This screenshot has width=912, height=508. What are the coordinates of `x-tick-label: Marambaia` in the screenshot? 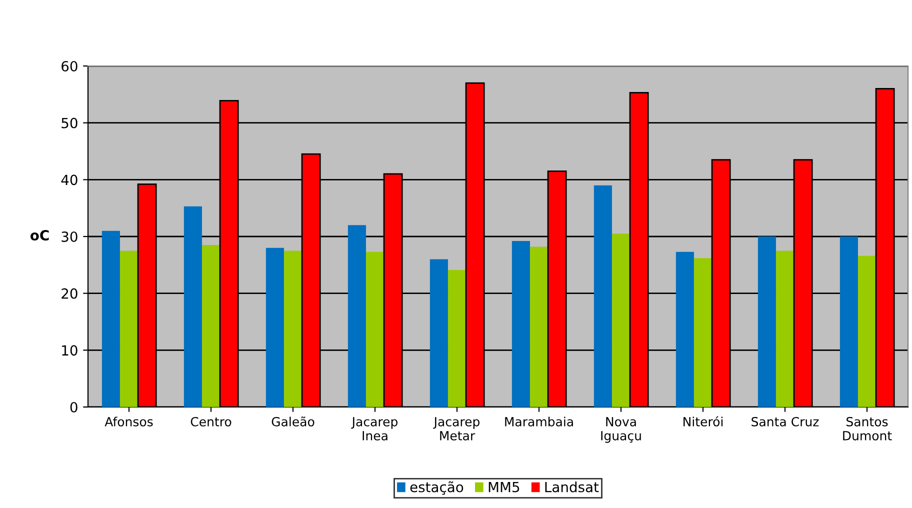 It's located at (539, 421).